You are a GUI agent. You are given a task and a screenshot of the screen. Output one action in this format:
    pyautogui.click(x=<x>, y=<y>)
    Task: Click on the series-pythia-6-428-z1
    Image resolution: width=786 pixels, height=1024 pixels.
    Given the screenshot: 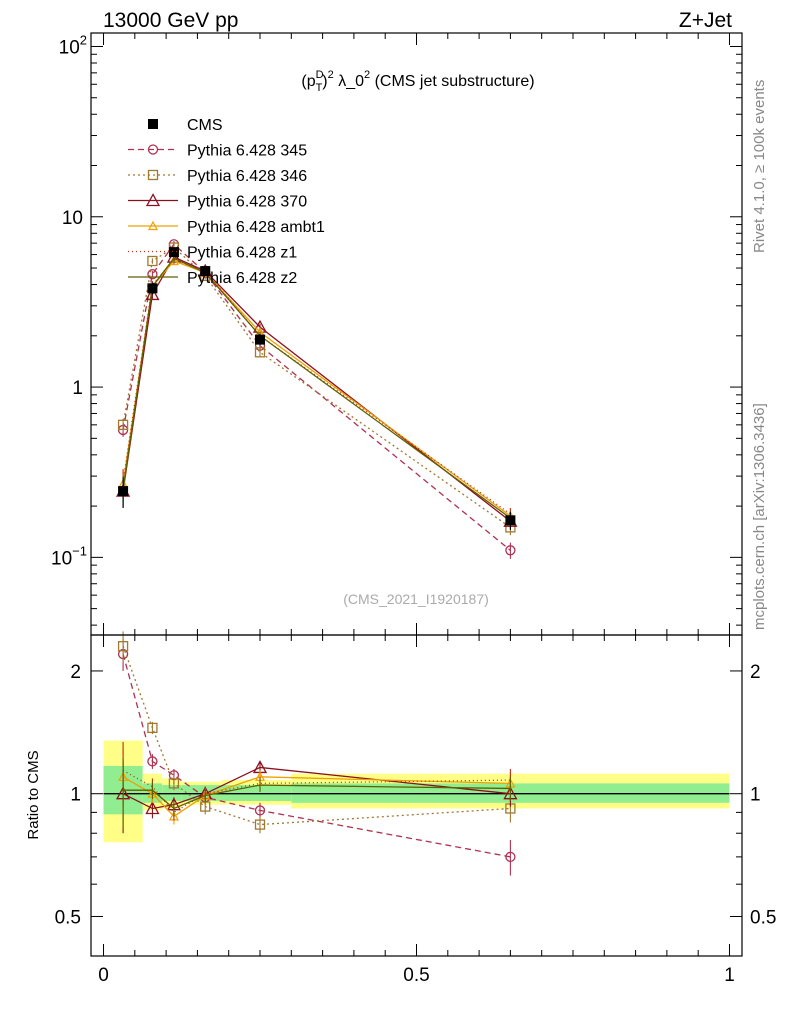 What is the action you would take?
    pyautogui.click(x=316, y=388)
    